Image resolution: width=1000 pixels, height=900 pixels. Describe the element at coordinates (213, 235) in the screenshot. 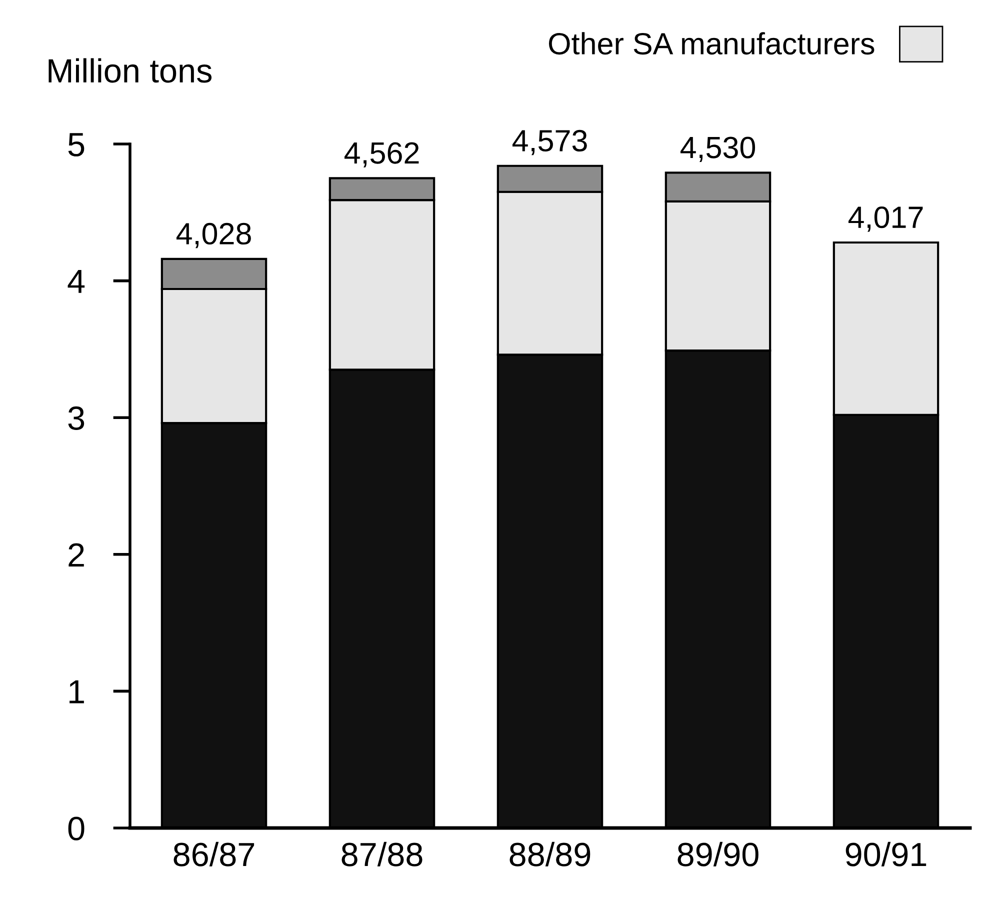

I see `annotation: 4,028` at that location.